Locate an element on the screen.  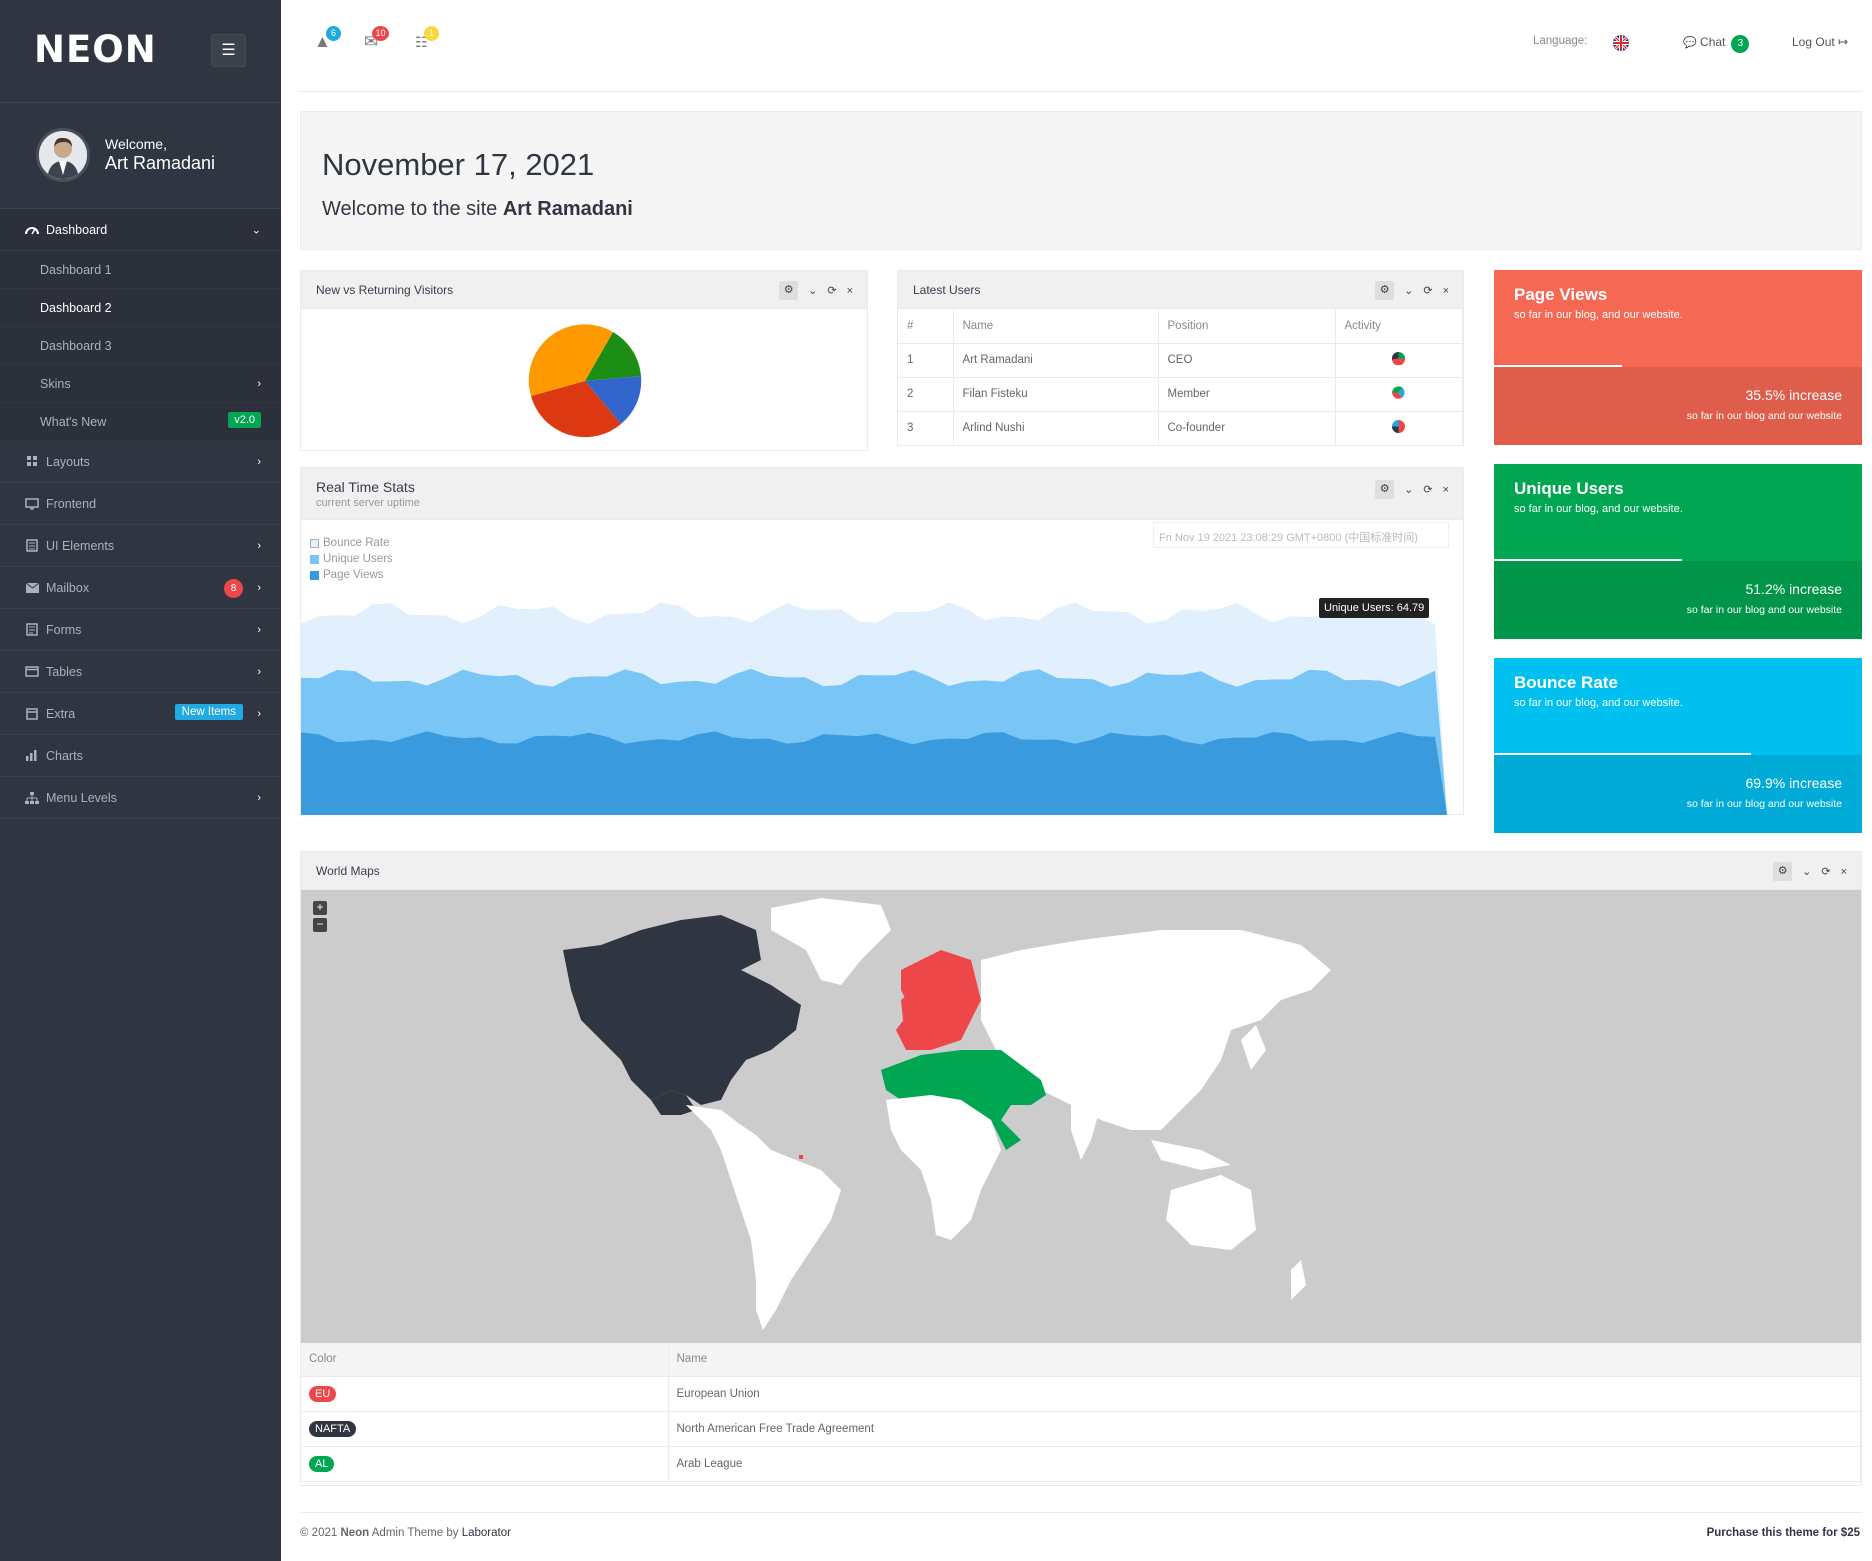
panel-title: New vs Returning Visitors is located at coordinates (385, 290).